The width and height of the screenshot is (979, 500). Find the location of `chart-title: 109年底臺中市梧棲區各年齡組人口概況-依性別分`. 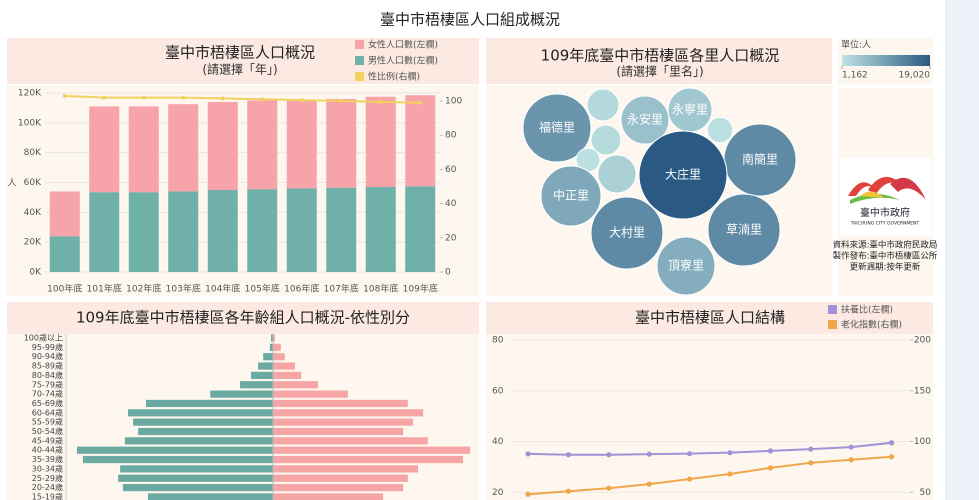

chart-title: 109年底臺中市梧棲區各年齡組人口概況-依性別分 is located at coordinates (243, 318).